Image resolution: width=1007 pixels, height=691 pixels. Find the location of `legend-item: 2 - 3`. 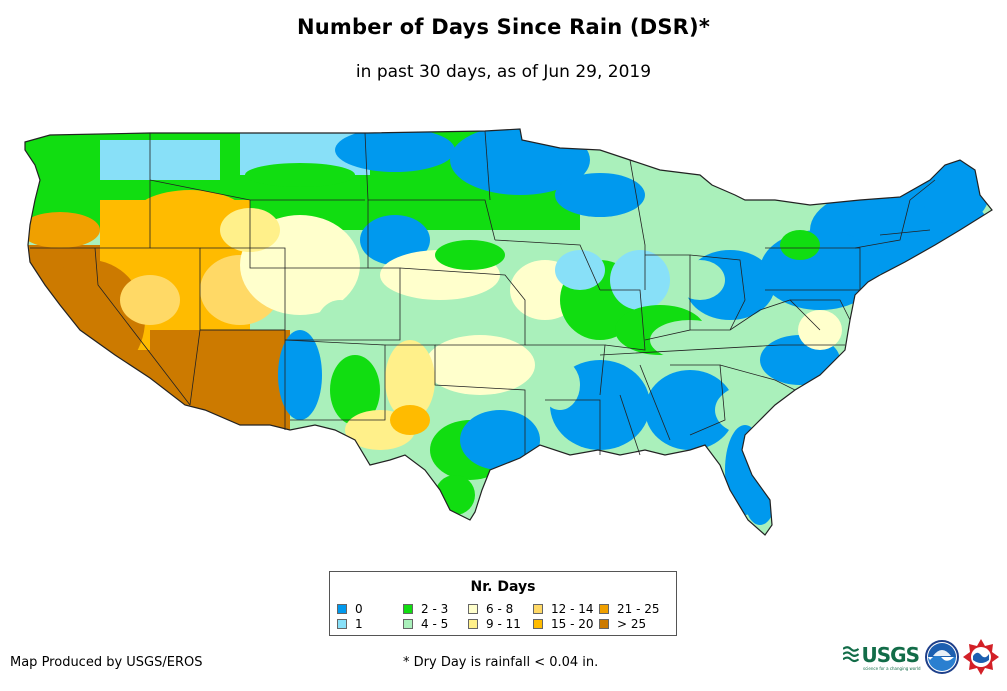

legend-item: 2 - 3 is located at coordinates (425, 609).